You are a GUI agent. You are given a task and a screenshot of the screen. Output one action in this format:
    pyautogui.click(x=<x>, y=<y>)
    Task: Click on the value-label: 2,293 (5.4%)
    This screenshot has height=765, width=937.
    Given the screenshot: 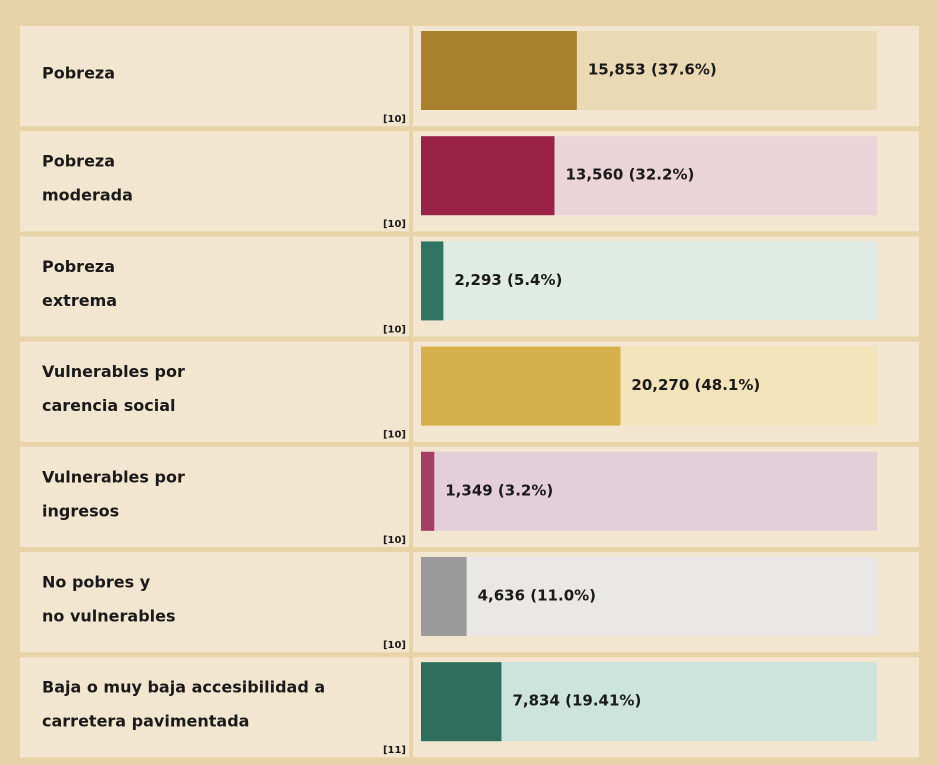 What is the action you would take?
    pyautogui.click(x=508, y=280)
    